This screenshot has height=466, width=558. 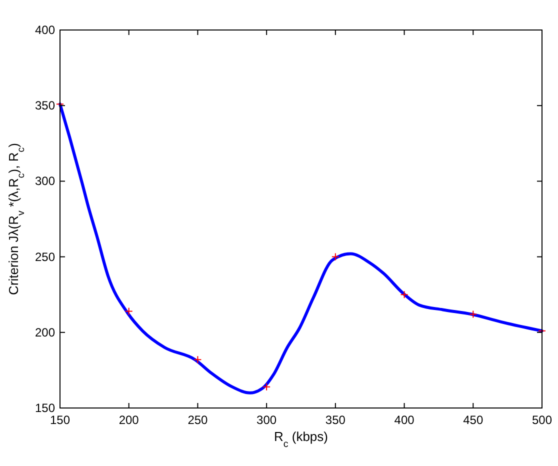 What do you see at coordinates (60, 420) in the screenshot?
I see `x-tick-label: 150` at bounding box center [60, 420].